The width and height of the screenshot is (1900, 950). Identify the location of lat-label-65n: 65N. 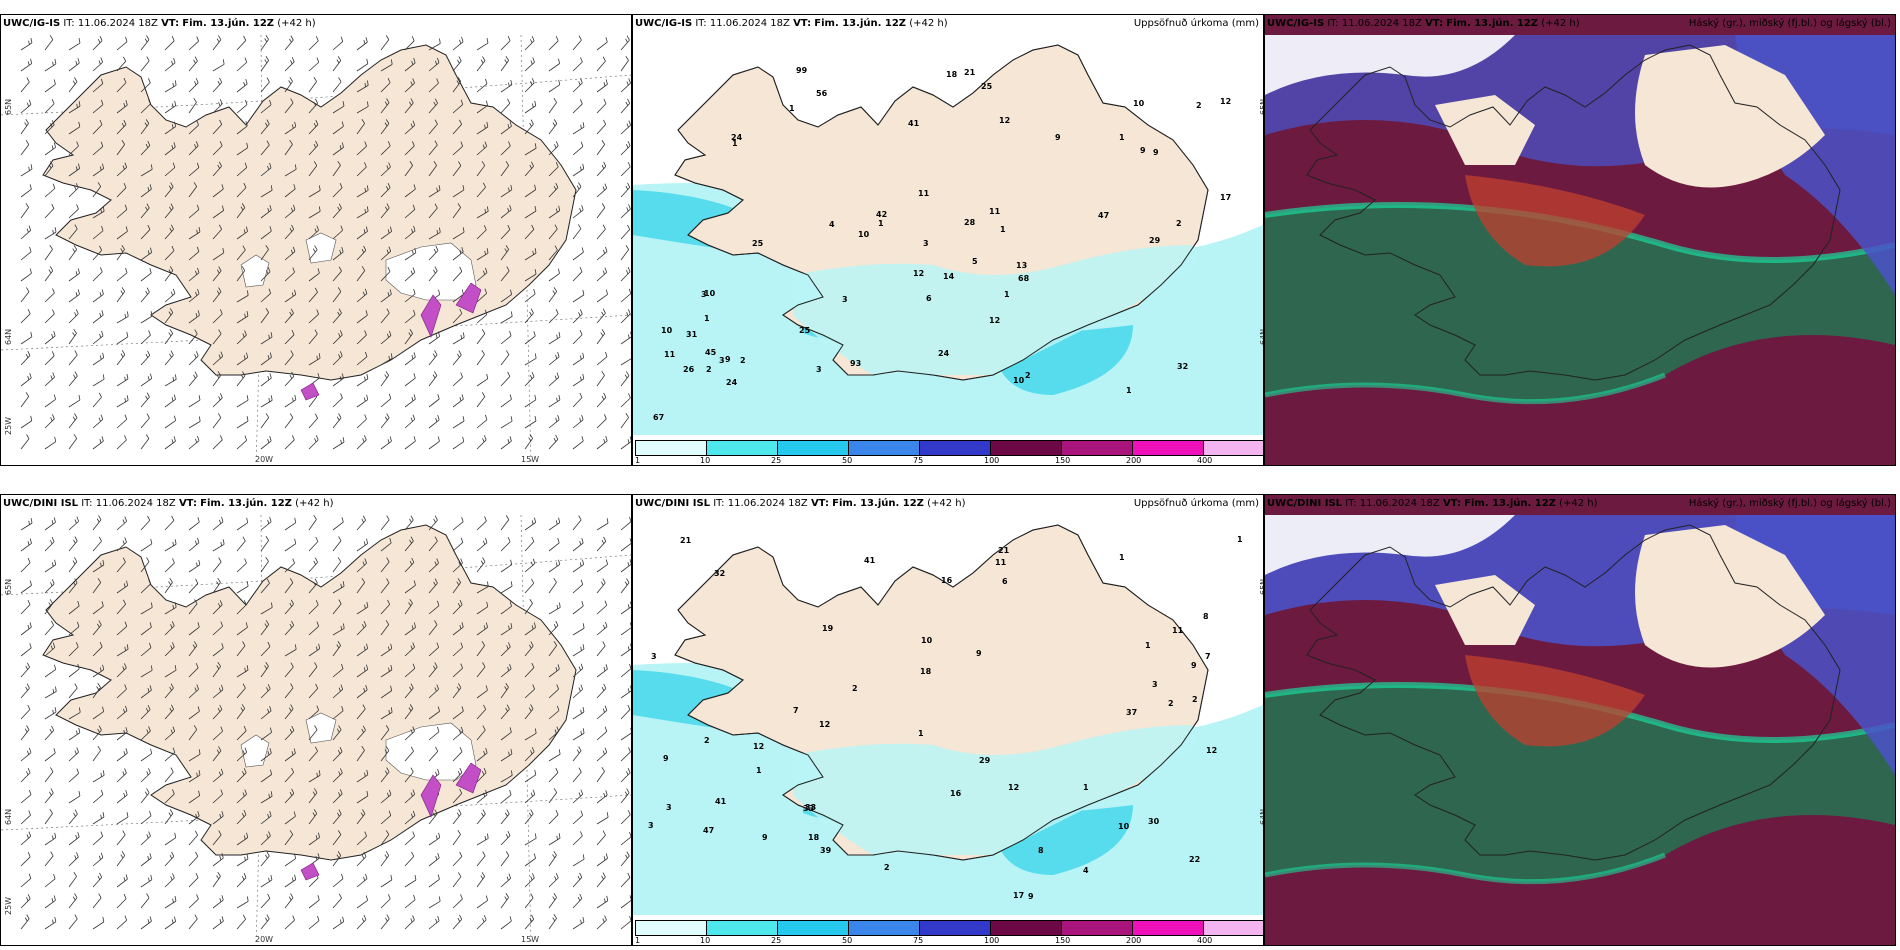
(8, 106).